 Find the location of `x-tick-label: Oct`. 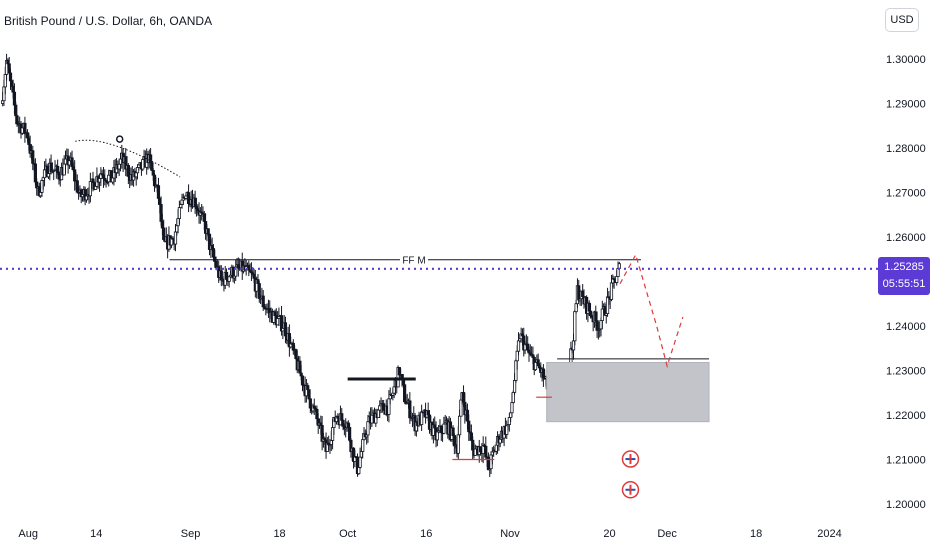

x-tick-label: Oct is located at coordinates (347, 534).